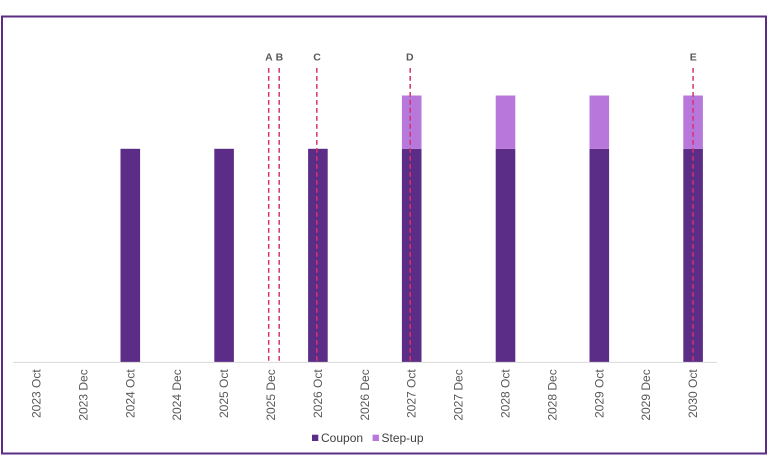 This screenshot has height=471, width=768. I want to click on svg-text: E, so click(693, 58).